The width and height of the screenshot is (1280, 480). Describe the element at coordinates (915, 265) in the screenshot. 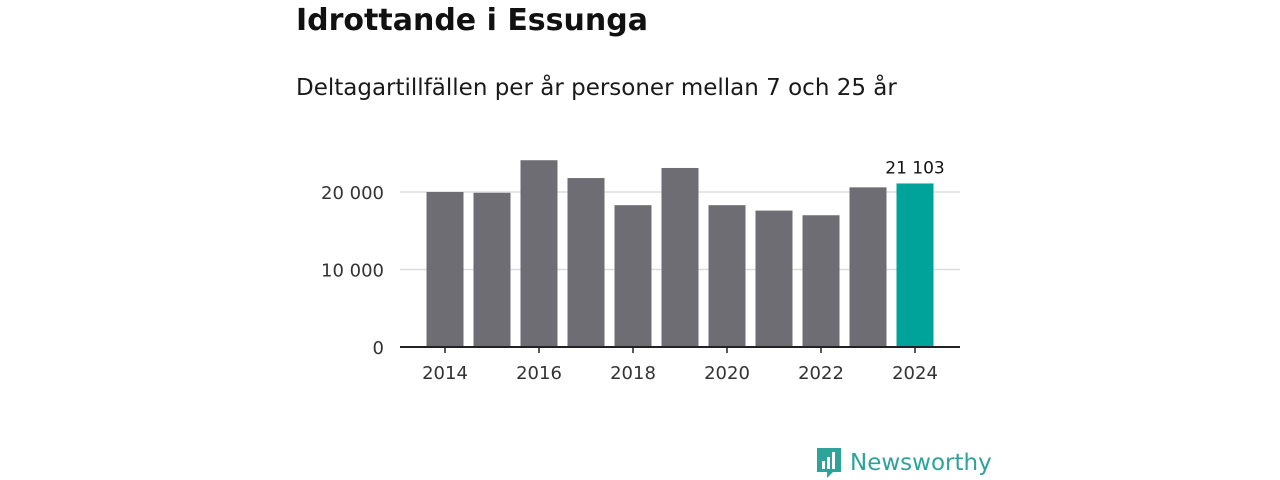

I see `bar-2024` at that location.